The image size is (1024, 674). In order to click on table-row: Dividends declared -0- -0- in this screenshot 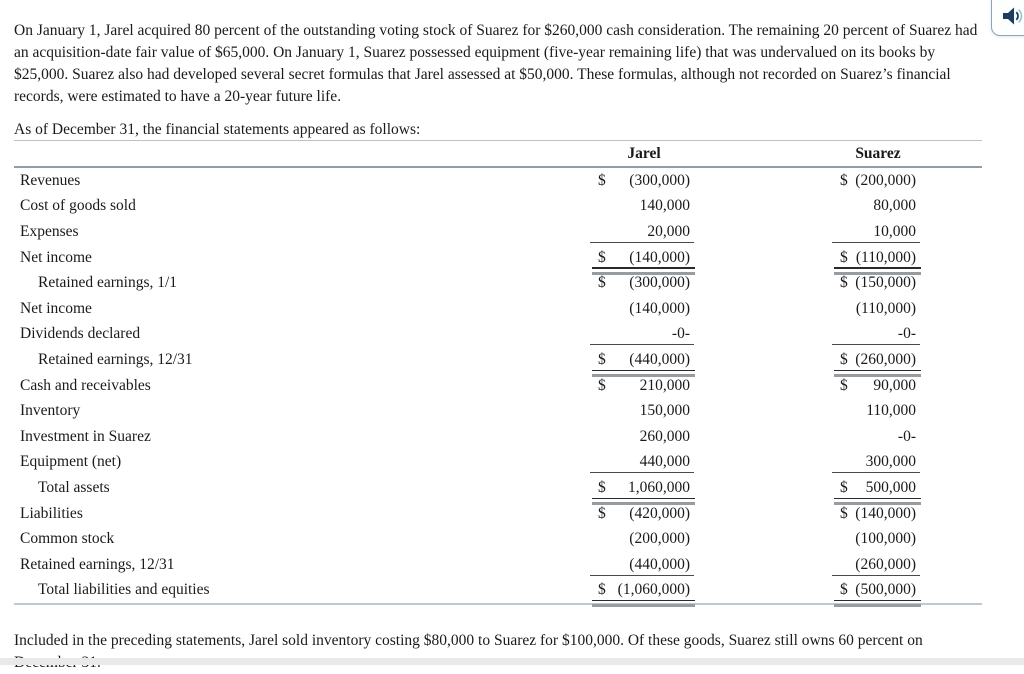, I will do `click(498, 335)`.